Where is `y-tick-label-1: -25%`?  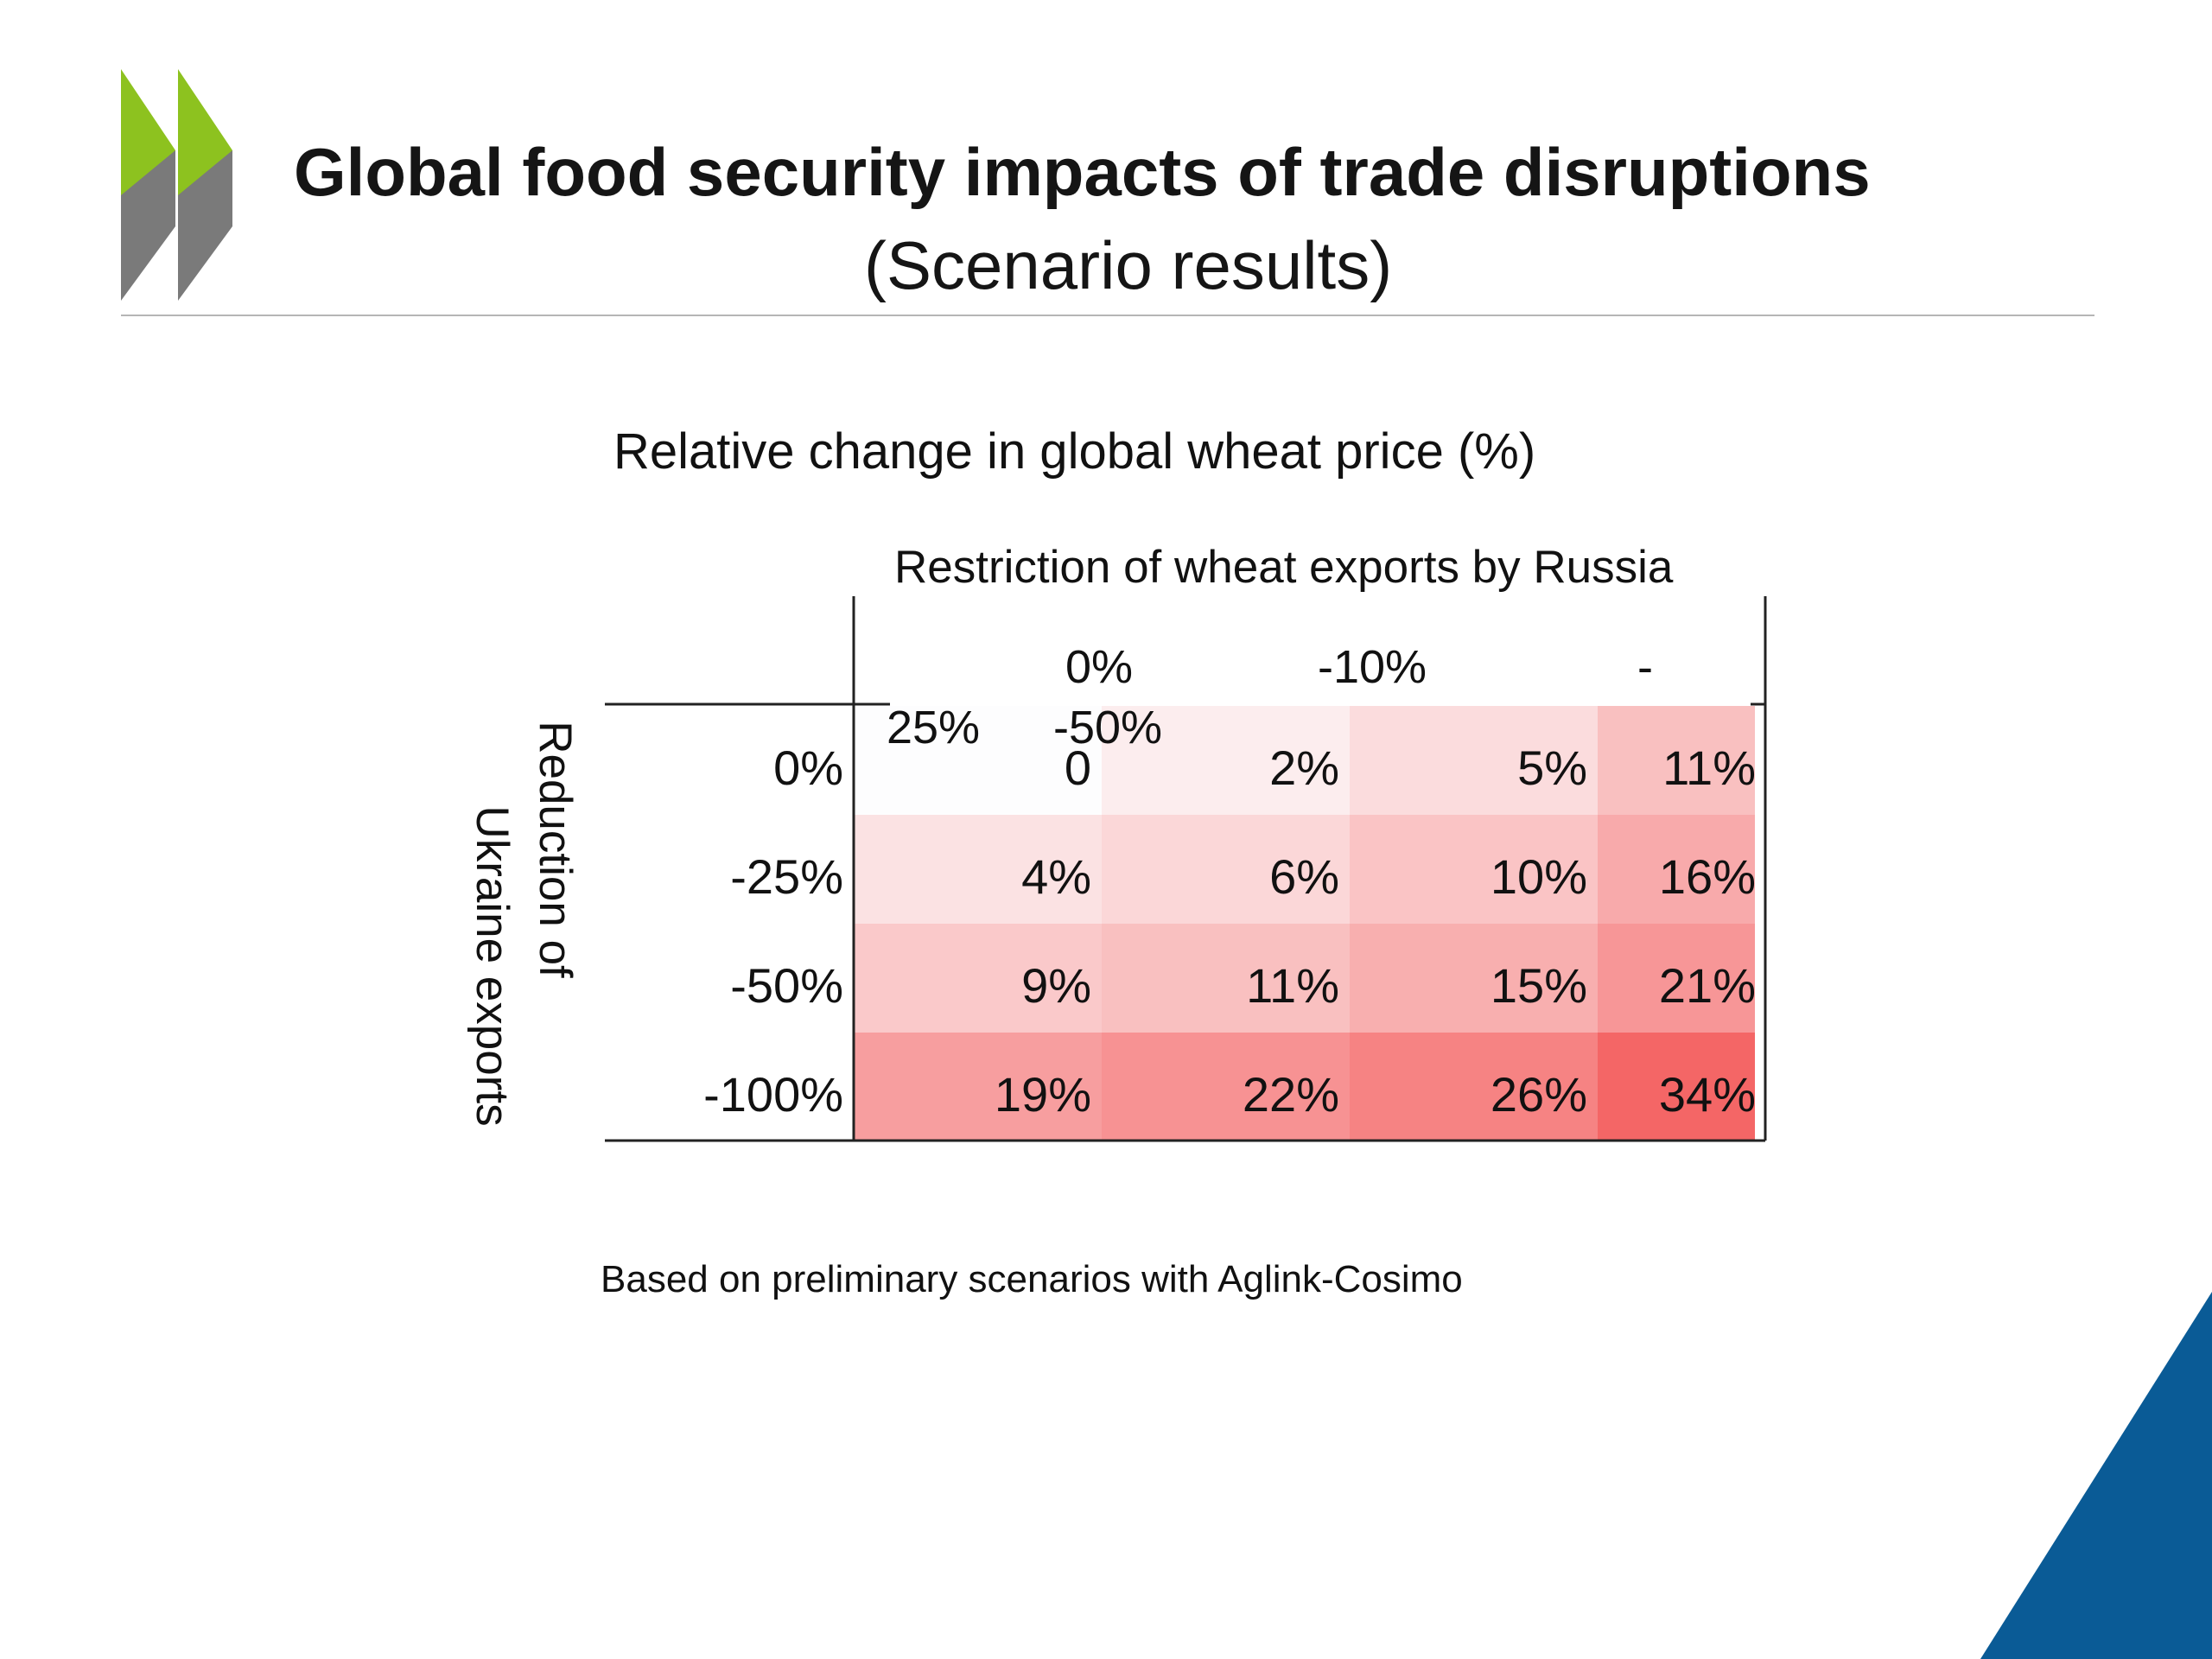
y-tick-label-1: -25% is located at coordinates (786, 876).